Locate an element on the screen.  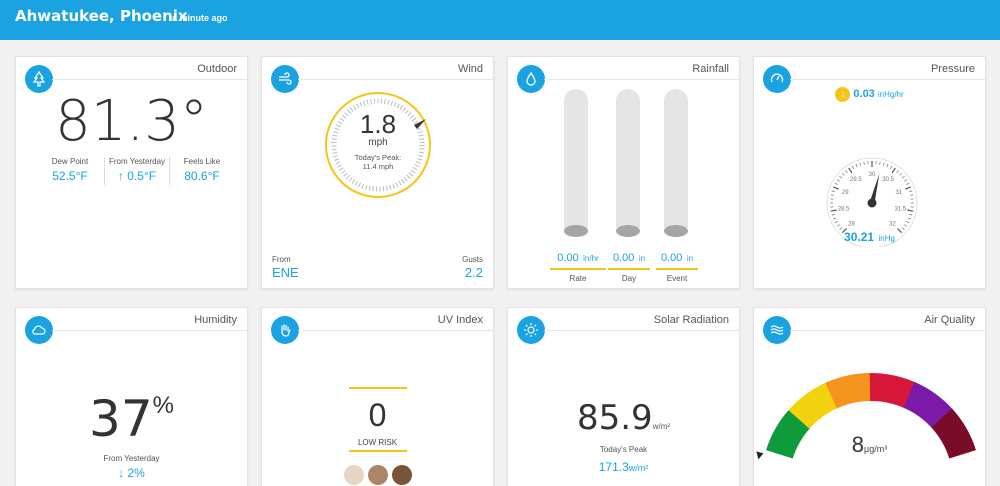
skin-tone-dark is located at coordinates (402, 475).